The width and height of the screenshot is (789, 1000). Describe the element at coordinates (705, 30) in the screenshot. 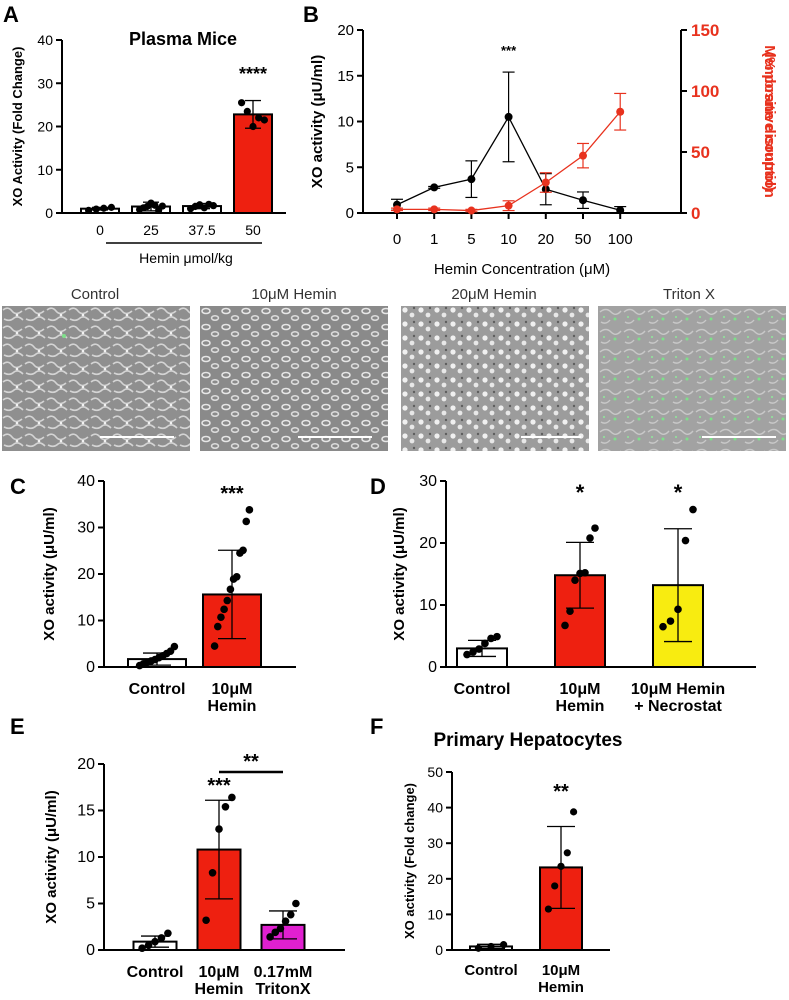

I see `panel-b-y2-tick-label: 150` at that location.